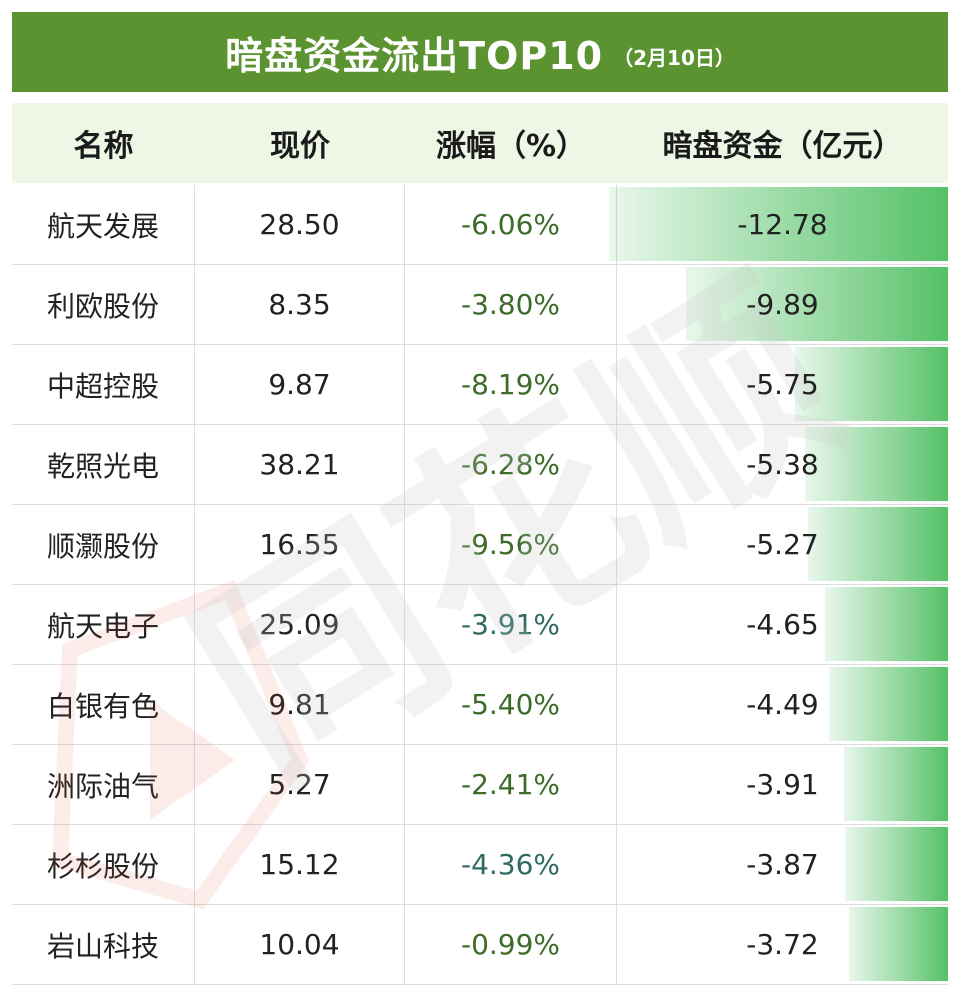 Image resolution: width=960 pixels, height=985 pixels. Describe the element at coordinates (300, 146) in the screenshot. I see `header-price: 现价` at that location.